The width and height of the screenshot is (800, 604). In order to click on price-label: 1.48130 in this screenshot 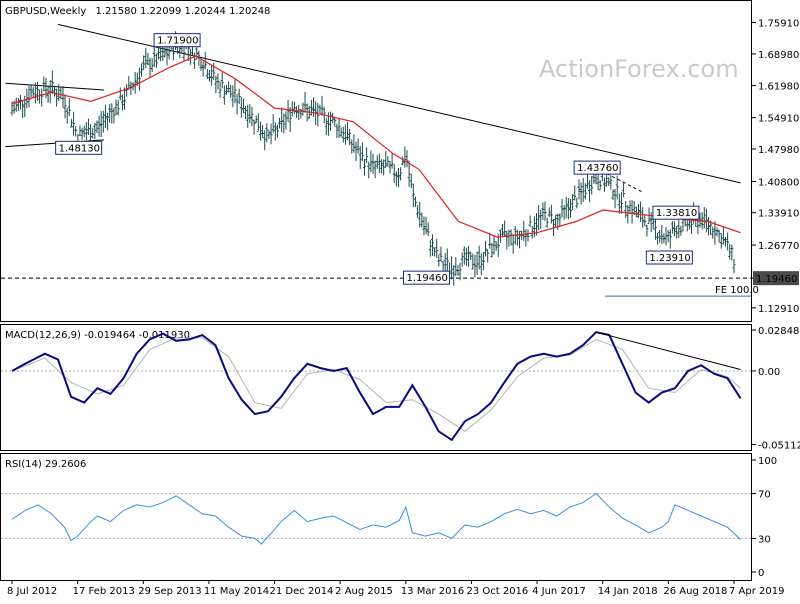, I will do `click(79, 148)`.